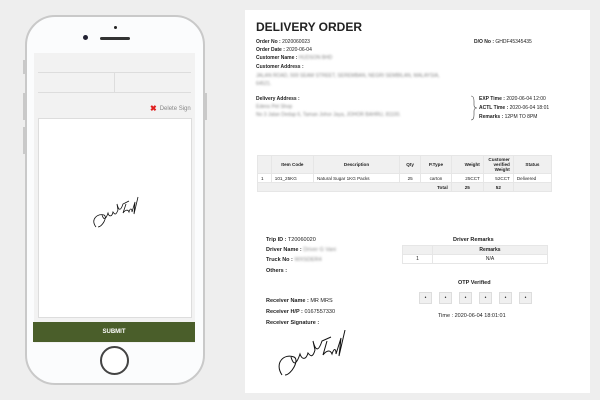 This screenshot has height=400, width=600. What do you see at coordinates (114, 82) in the screenshot?
I see `form-row` at bounding box center [114, 82].